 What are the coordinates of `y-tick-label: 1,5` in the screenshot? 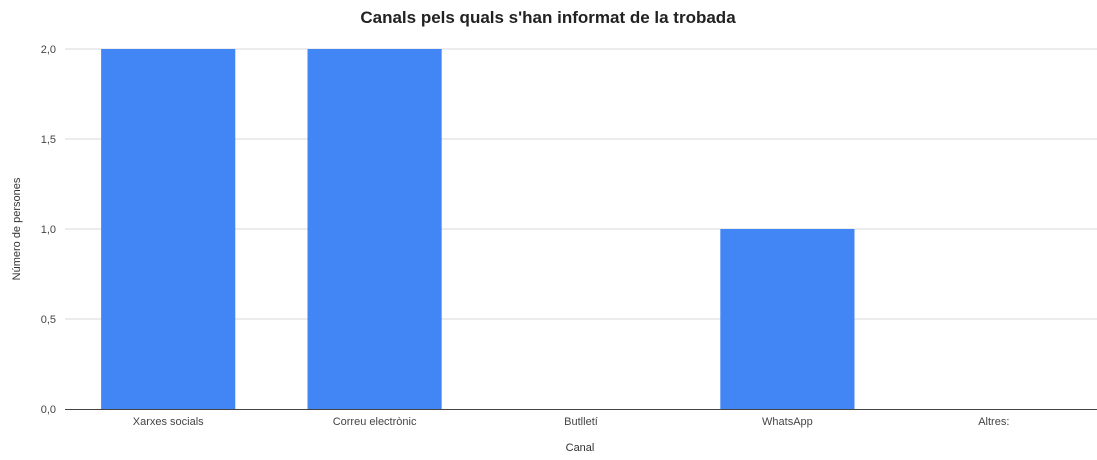 It's located at (48, 140).